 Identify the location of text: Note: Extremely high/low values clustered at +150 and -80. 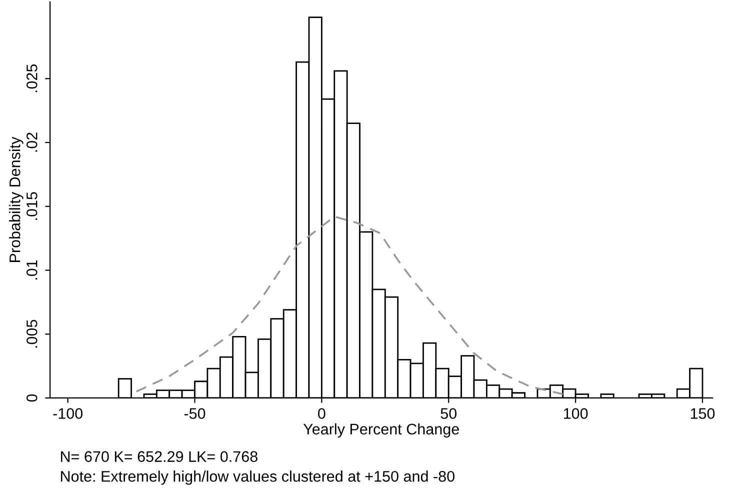
(257, 477).